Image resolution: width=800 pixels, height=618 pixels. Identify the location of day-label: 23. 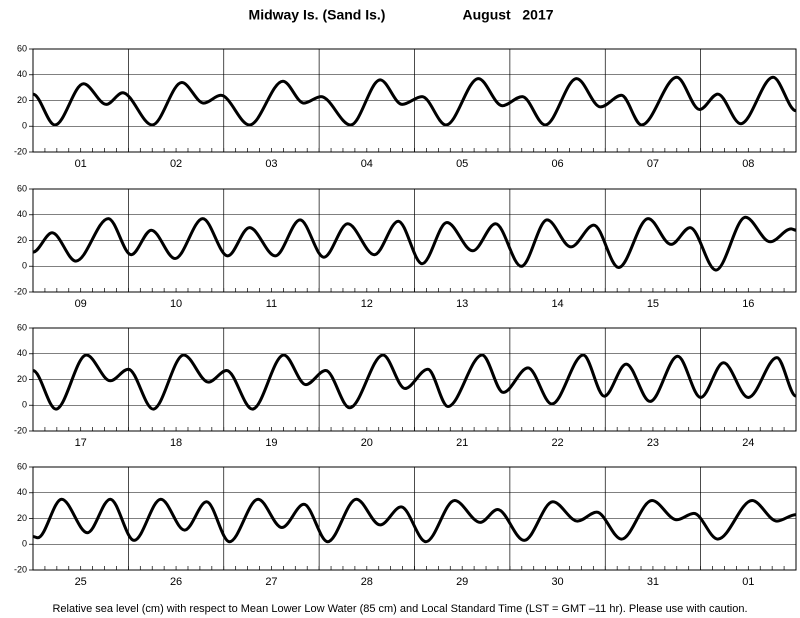
(653, 443).